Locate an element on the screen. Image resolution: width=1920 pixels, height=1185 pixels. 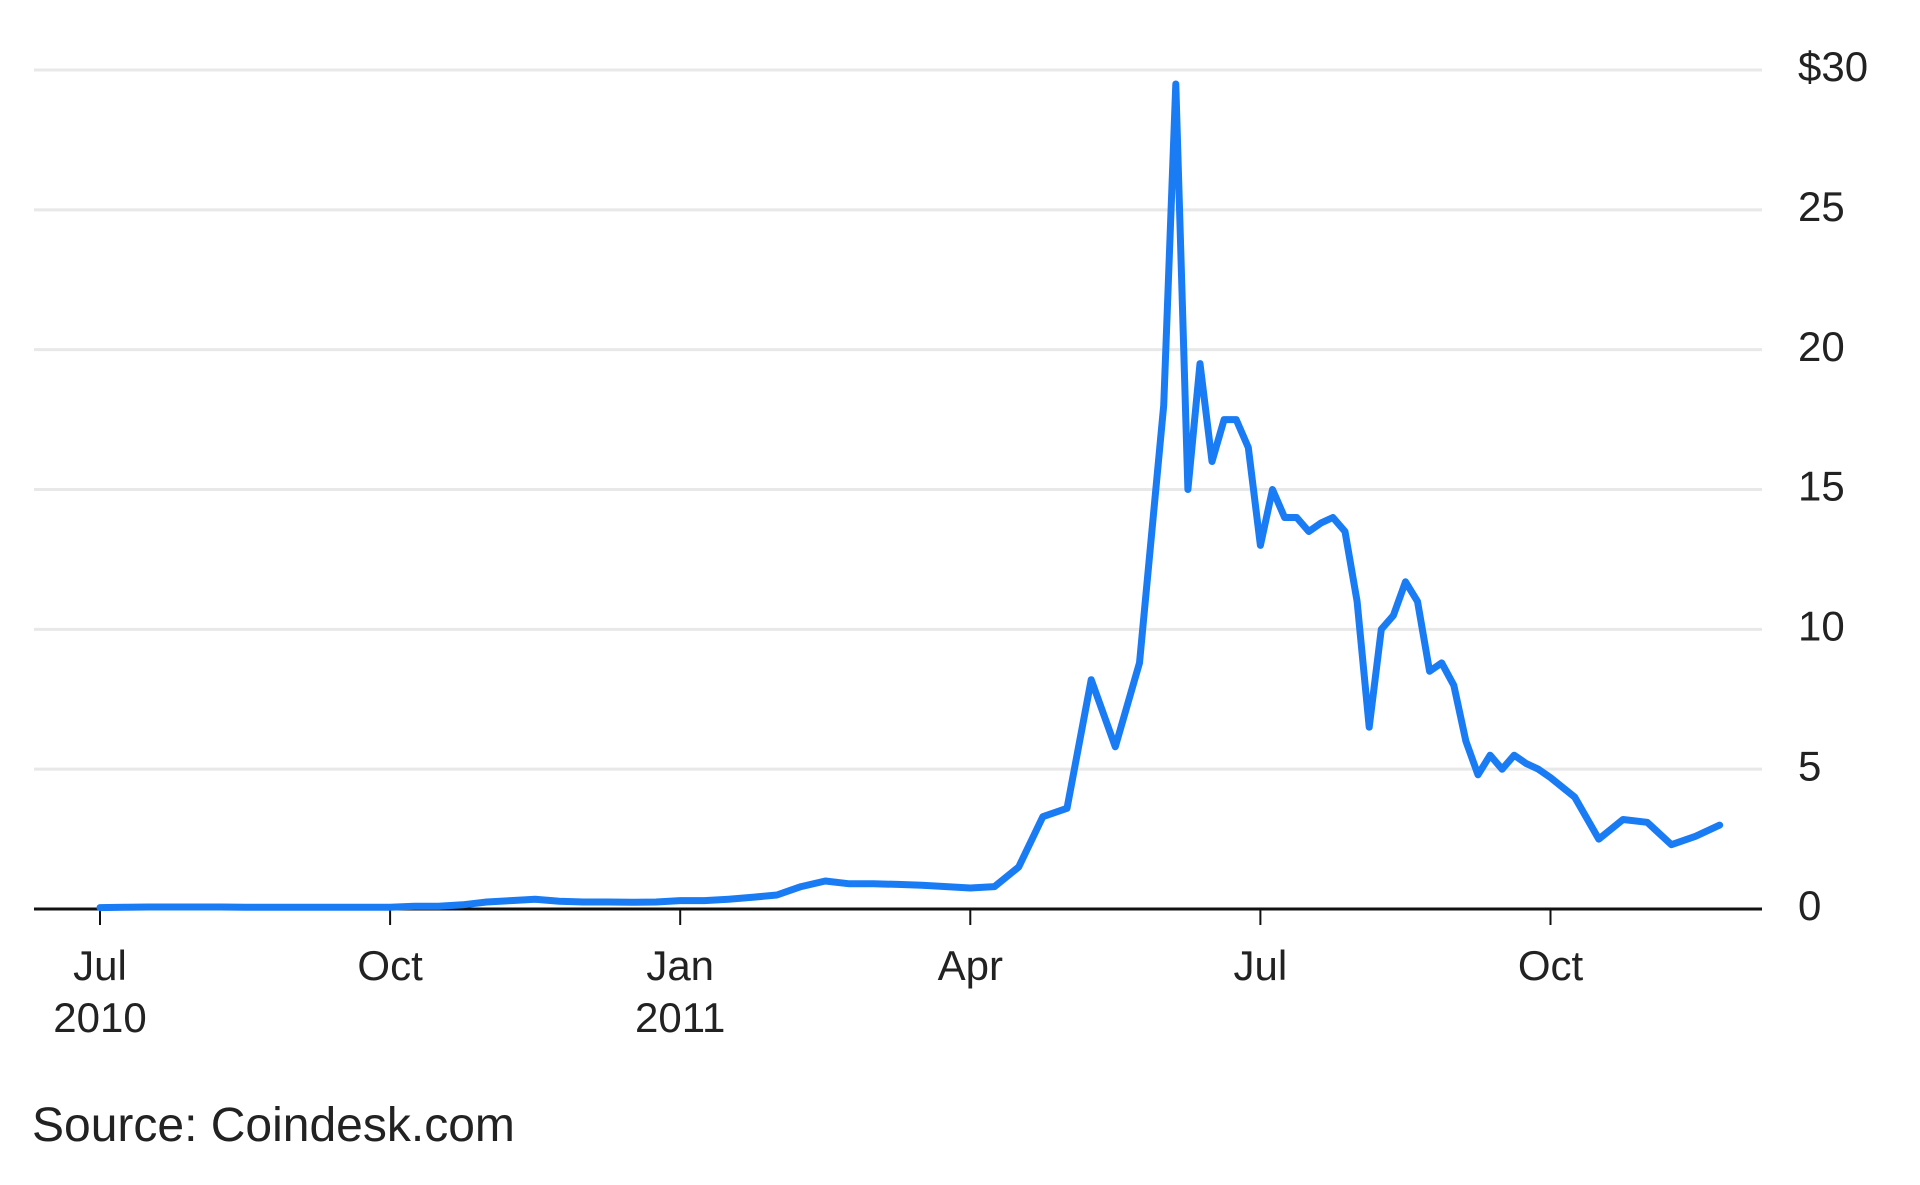
y-tick-label: 20 is located at coordinates (1821, 346).